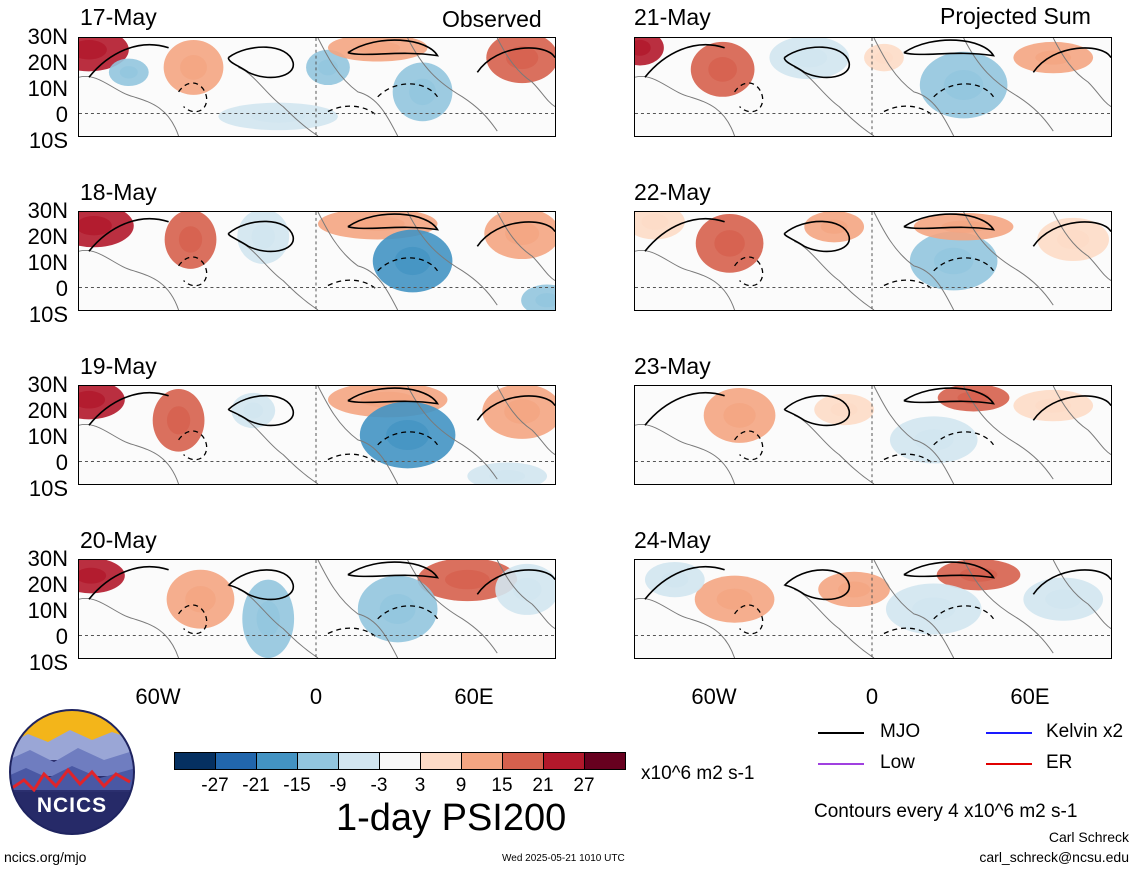 The image size is (1135, 872). What do you see at coordinates (461, 785) in the screenshot?
I see `colorbar-tick-label: 9` at bounding box center [461, 785].